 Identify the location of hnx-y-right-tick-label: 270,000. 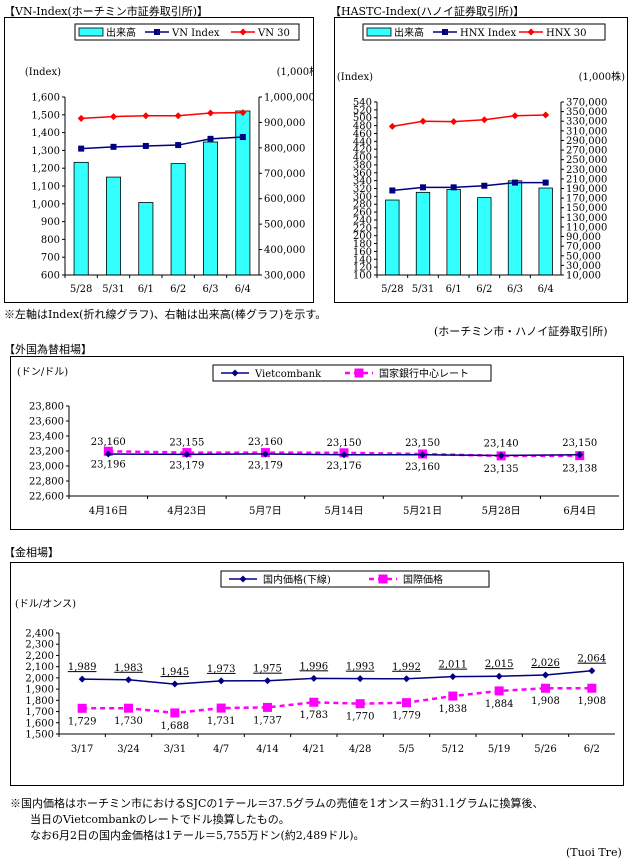
(586, 151).